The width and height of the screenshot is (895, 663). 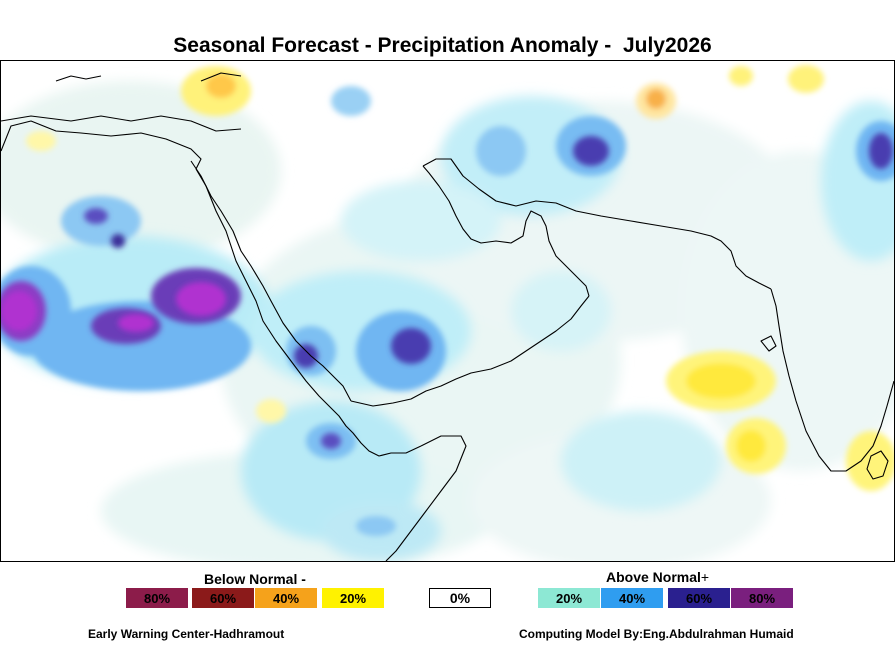 I want to click on swatch-below-80: 80%, so click(x=157, y=598).